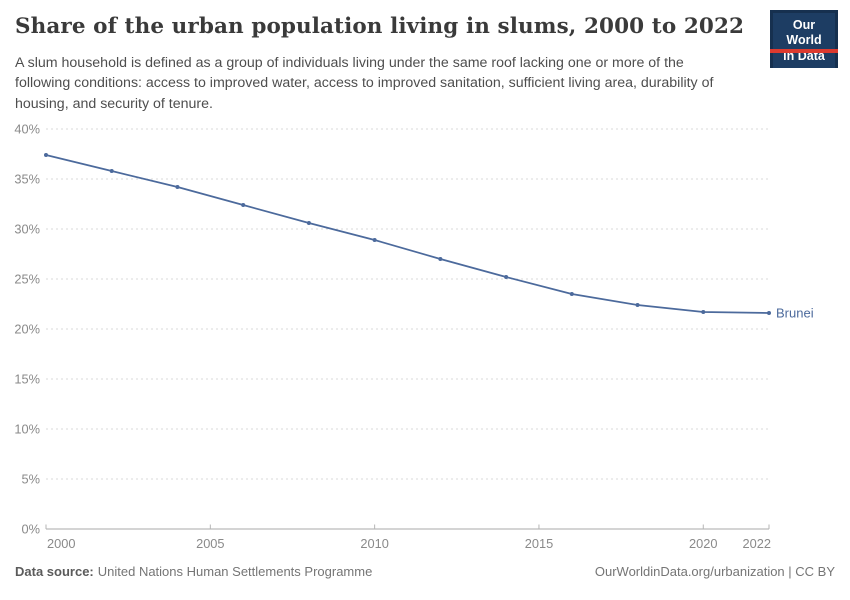  I want to click on y-tick-label: 15%, so click(27, 379).